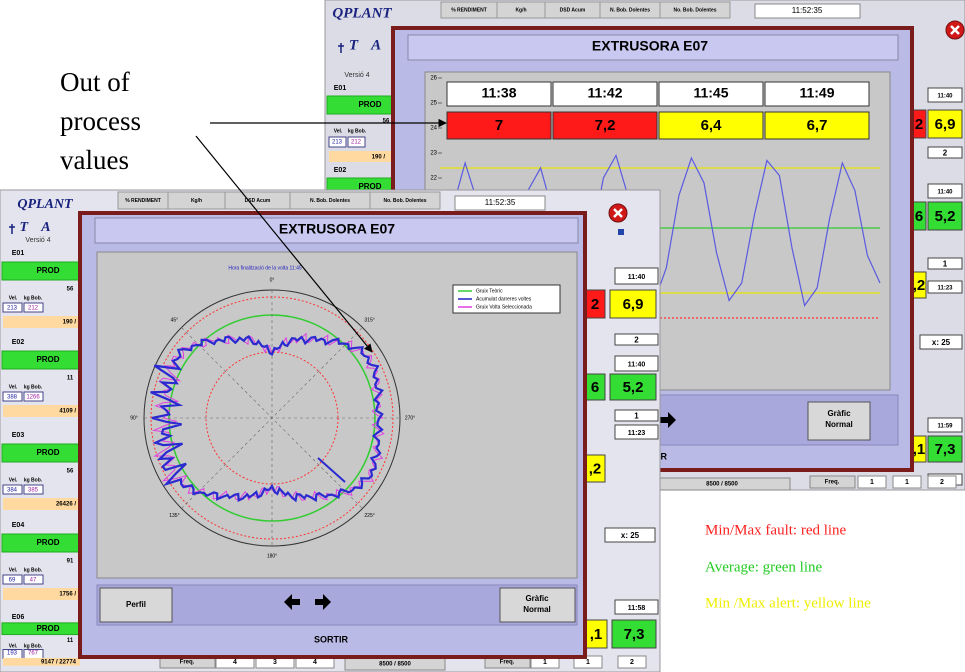 This screenshot has height=672, width=965. I want to click on angle-label: 225°, so click(369, 516).